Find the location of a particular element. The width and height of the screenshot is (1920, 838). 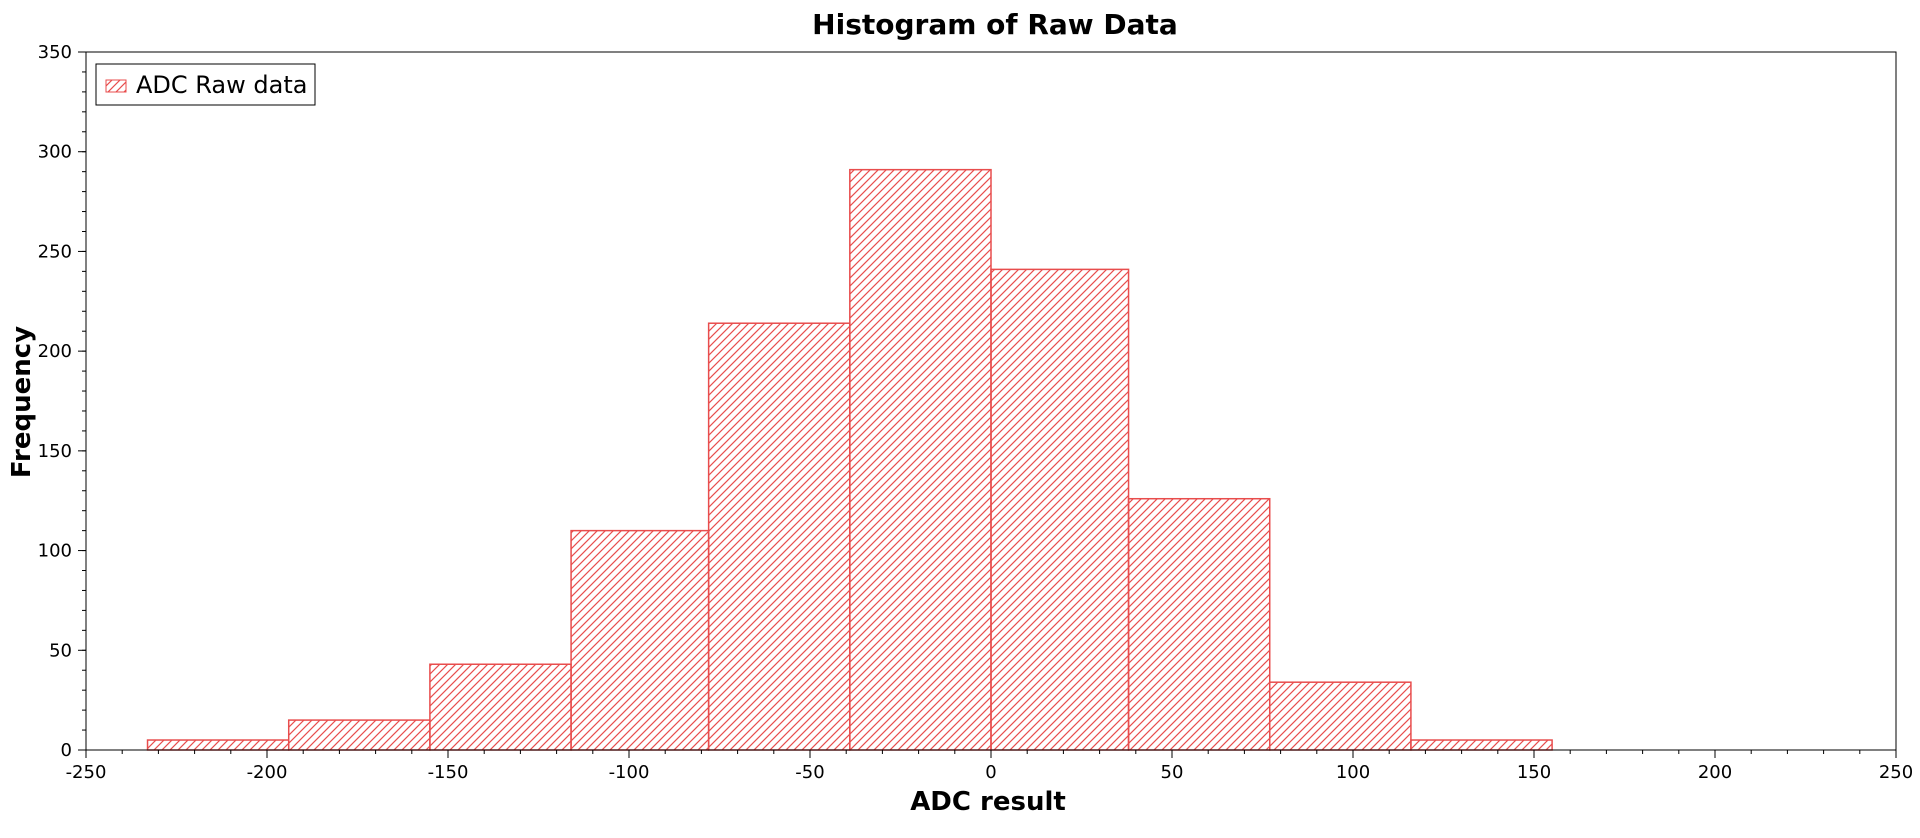

y-tick-label: 200 is located at coordinates (55, 351).